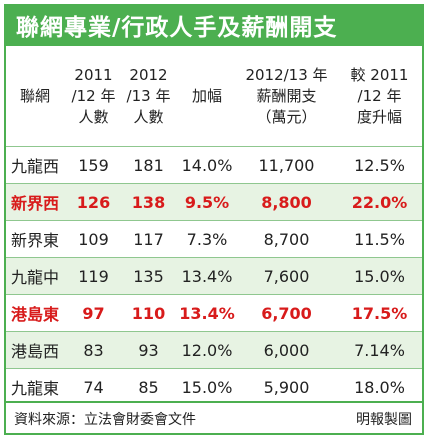 The image size is (428, 441). Describe the element at coordinates (286, 350) in the screenshot. I see `cell-budget: 6,000` at that location.